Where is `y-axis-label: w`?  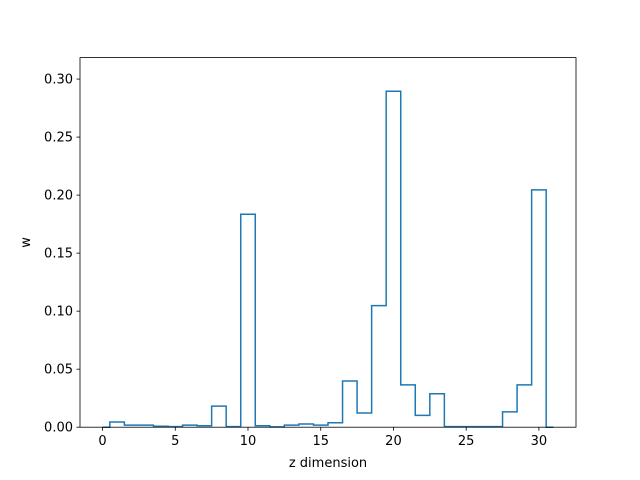 y-axis-label: w is located at coordinates (26, 242).